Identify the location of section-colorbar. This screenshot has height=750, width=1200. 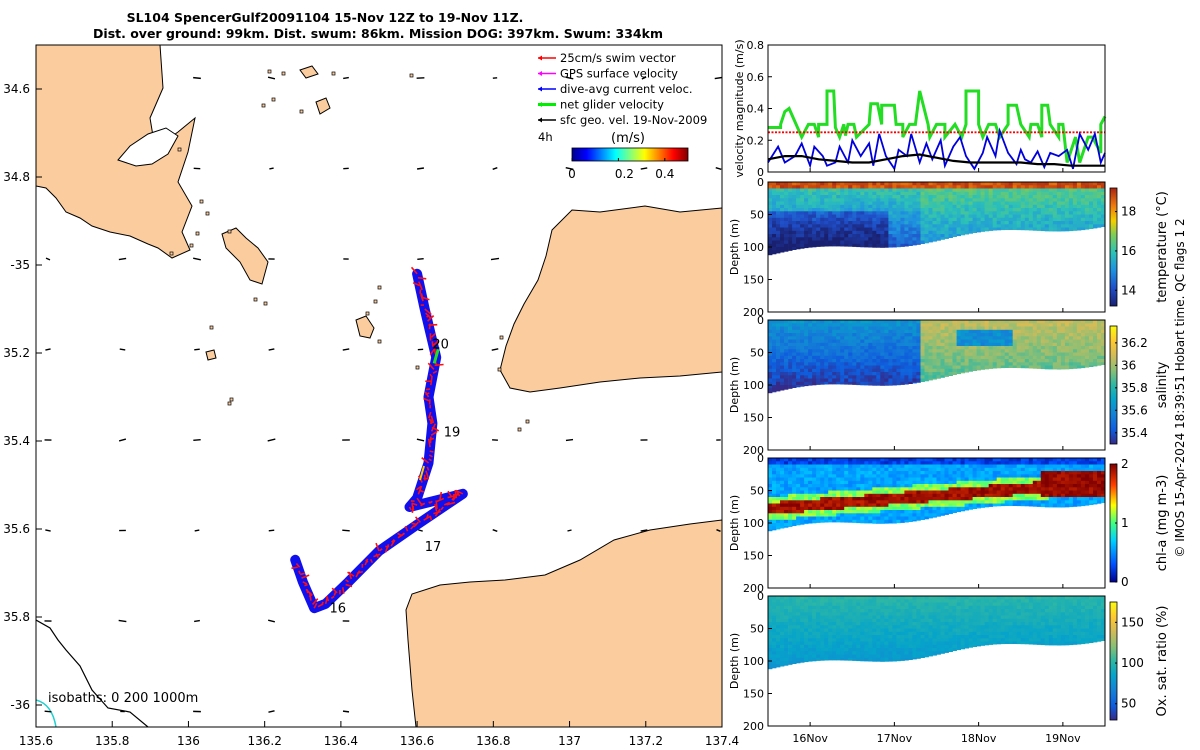
(1113, 247).